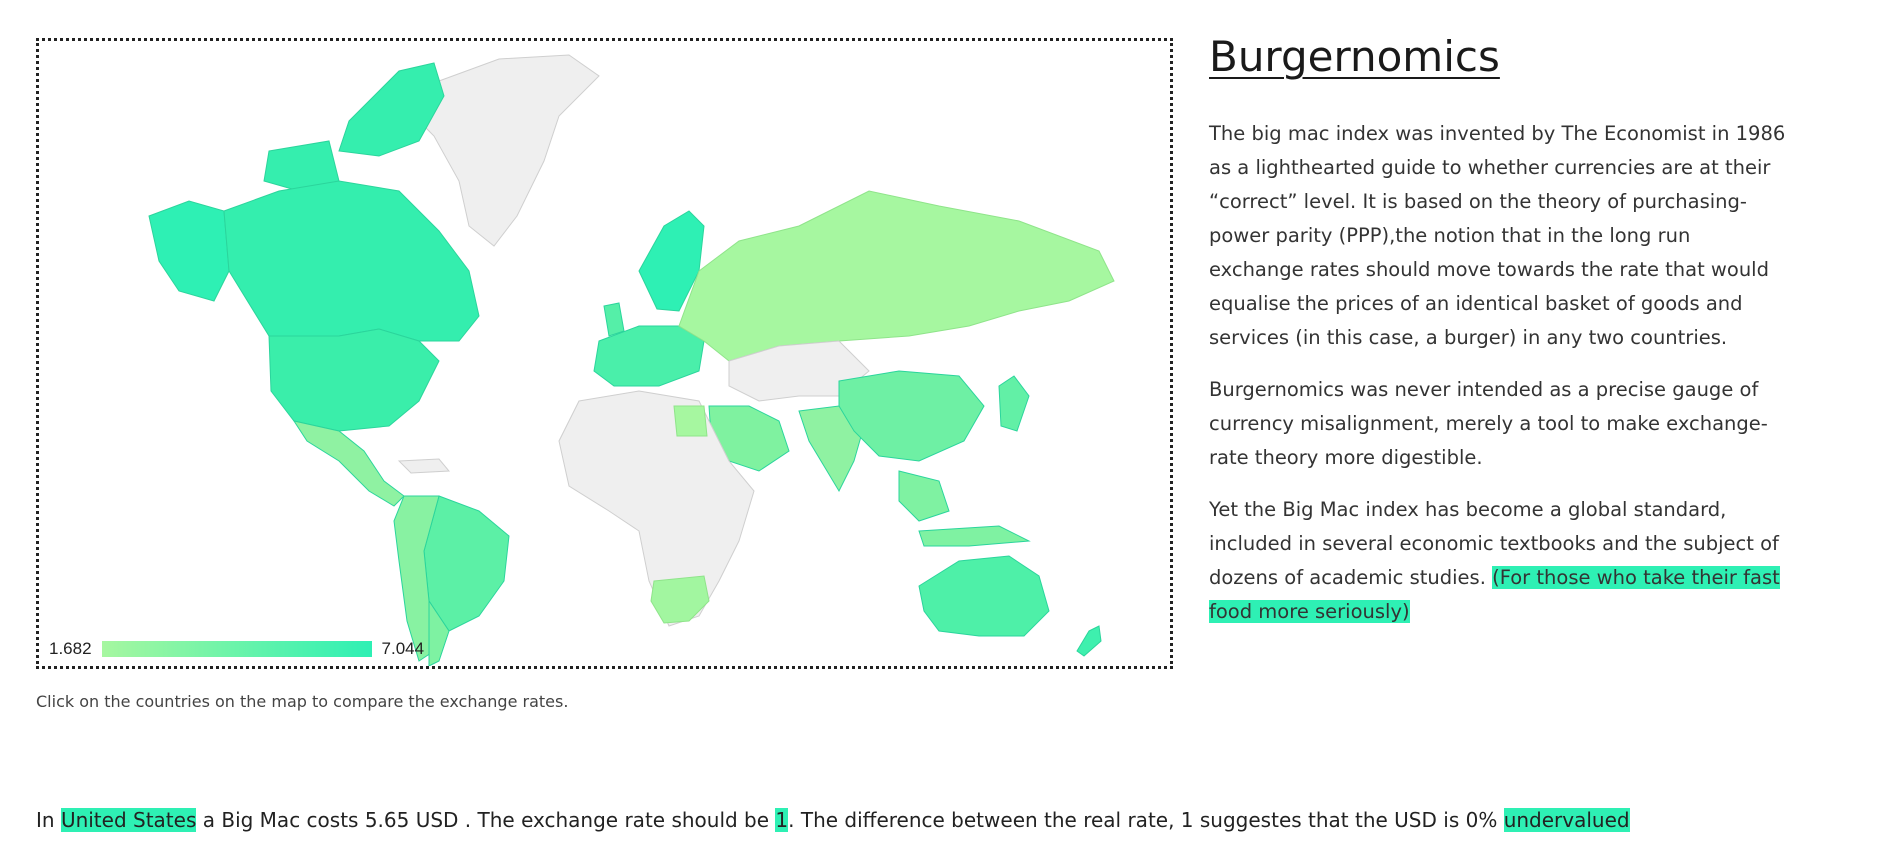 The width and height of the screenshot is (1882, 851). I want to click on country-brazil, so click(466, 563).